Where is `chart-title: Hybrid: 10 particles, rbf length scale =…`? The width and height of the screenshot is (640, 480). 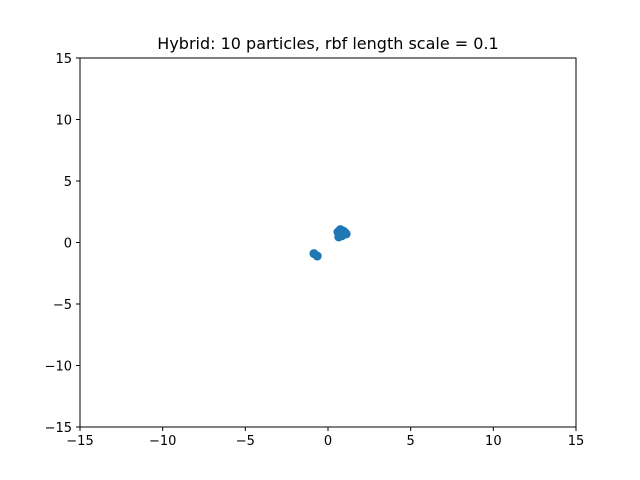
chart-title: Hybrid: 10 particles, rbf length scale =… is located at coordinates (327, 43).